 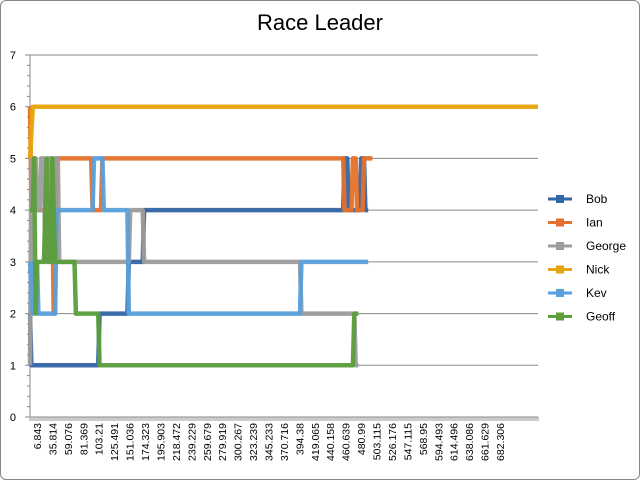 I want to click on x-tick-label: 6.843, so click(x=38, y=436).